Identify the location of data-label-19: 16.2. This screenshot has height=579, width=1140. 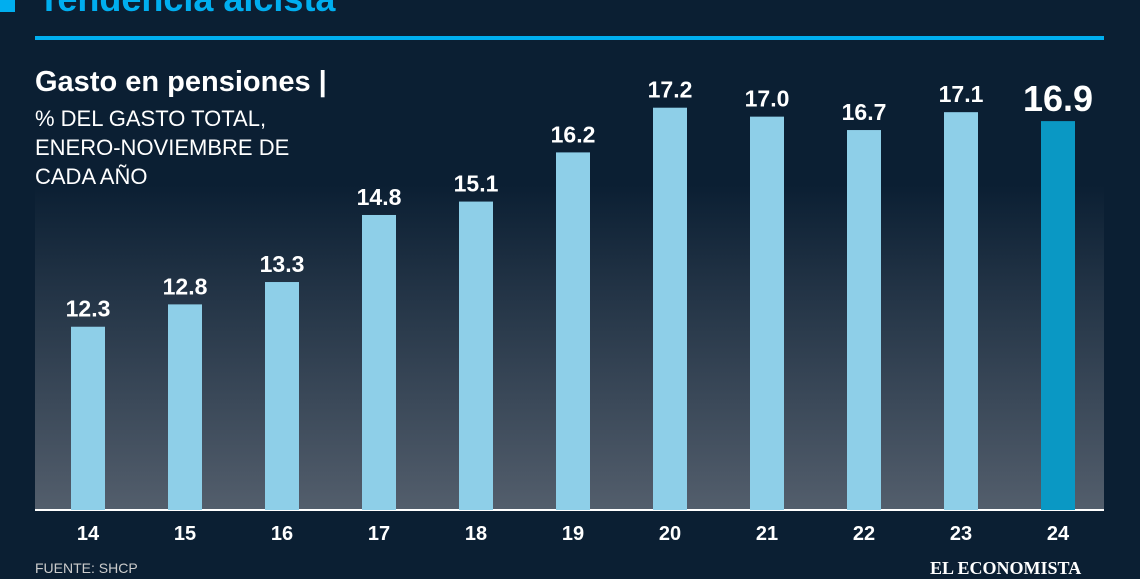
(573, 134).